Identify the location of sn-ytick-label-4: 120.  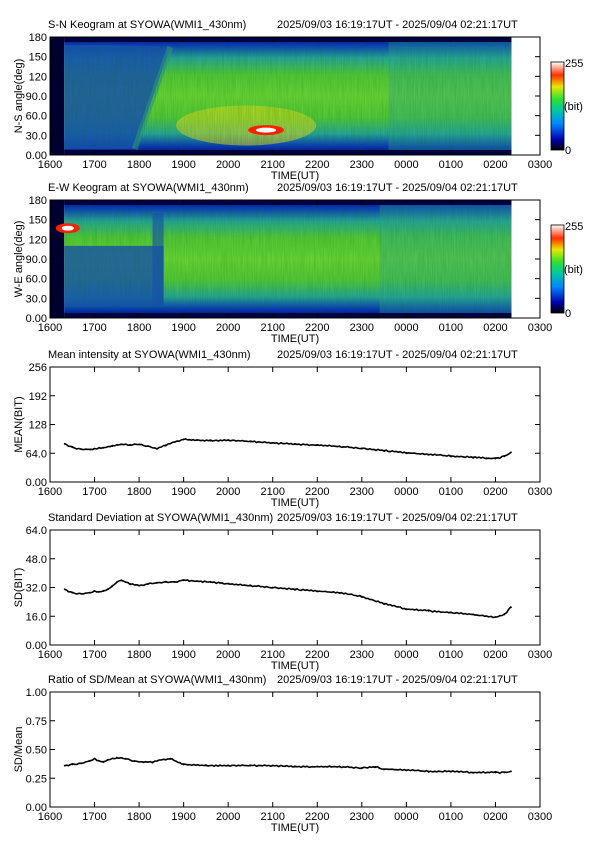
(38, 77).